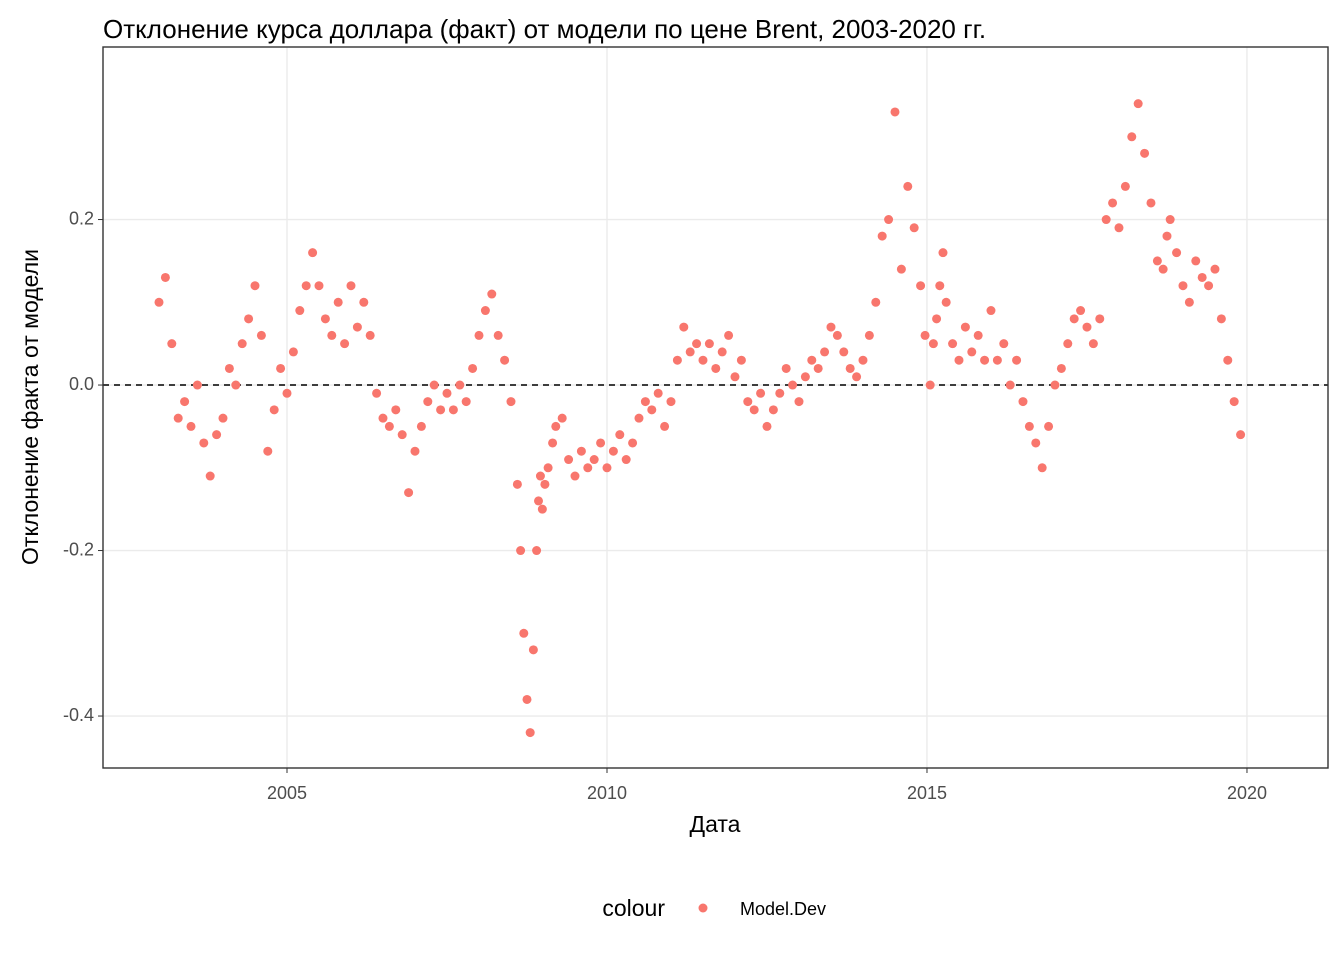 This screenshot has width=1344, height=960. What do you see at coordinates (633, 908) in the screenshot?
I see `legend-title: colour` at bounding box center [633, 908].